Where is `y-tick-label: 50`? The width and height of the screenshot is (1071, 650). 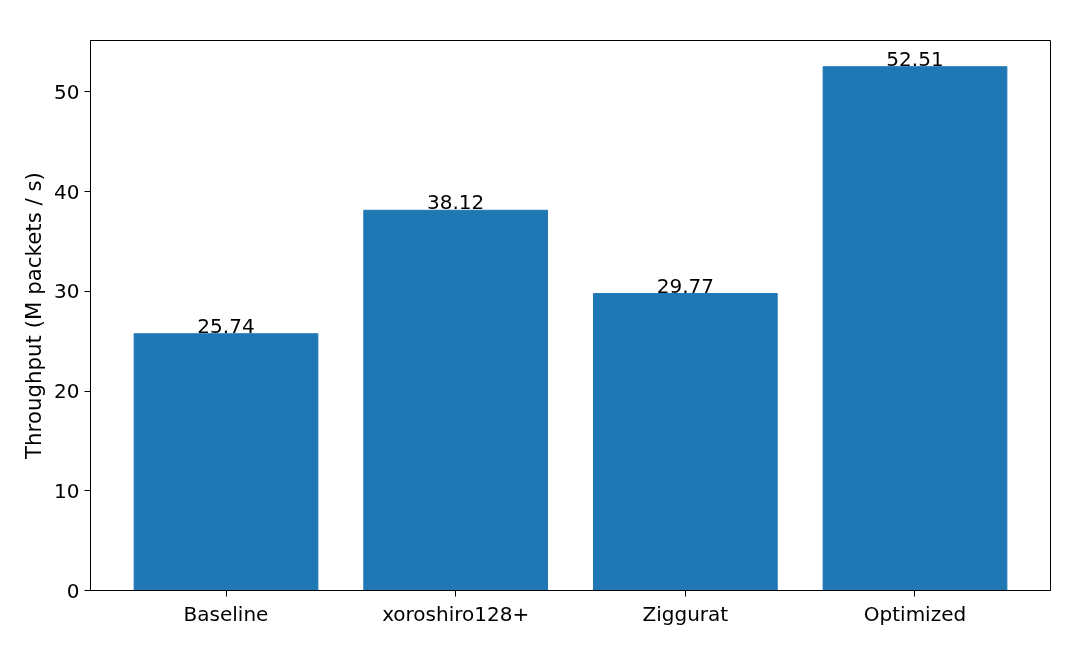 y-tick-label: 50 is located at coordinates (67, 91).